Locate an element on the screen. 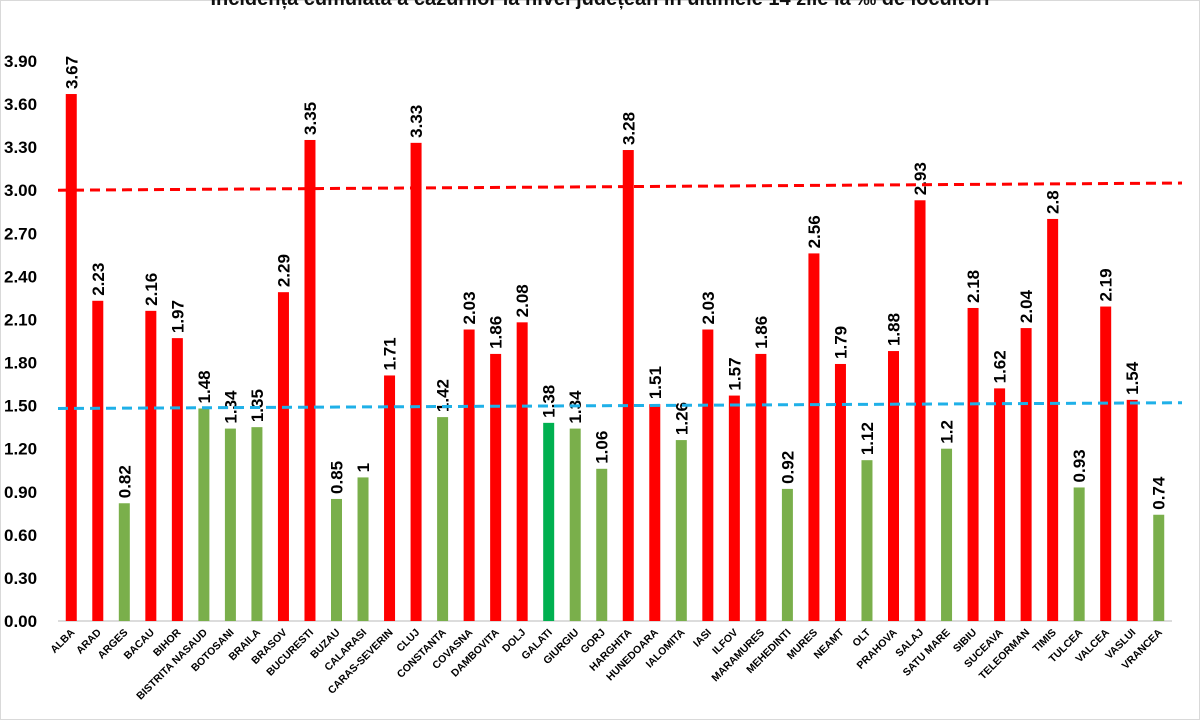 The image size is (1200, 720). y-tick-label: 0.30 is located at coordinates (20, 578).